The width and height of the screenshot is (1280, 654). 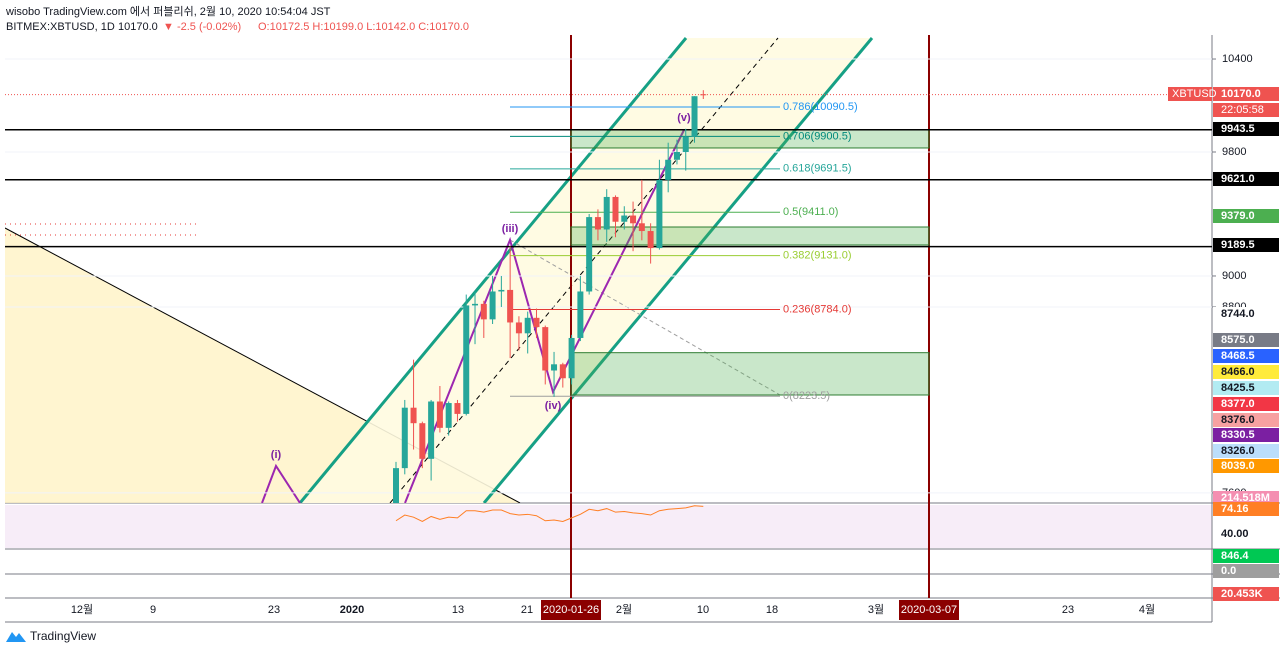 What do you see at coordinates (202, 27) in the screenshot?
I see `change: ▼ -2.5 (-0.02%)` at bounding box center [202, 27].